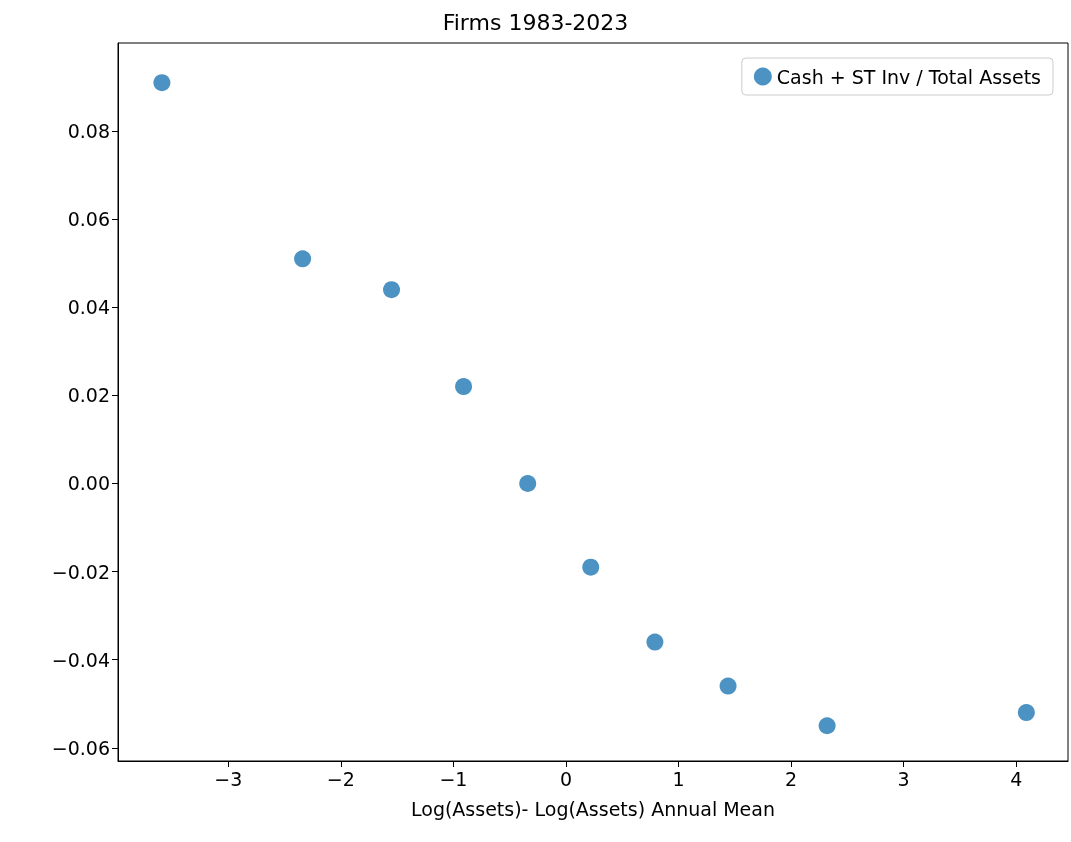 Image resolution: width=1071 pixels, height=842 pixels. I want to click on x-tick-label: 4, so click(1016, 778).